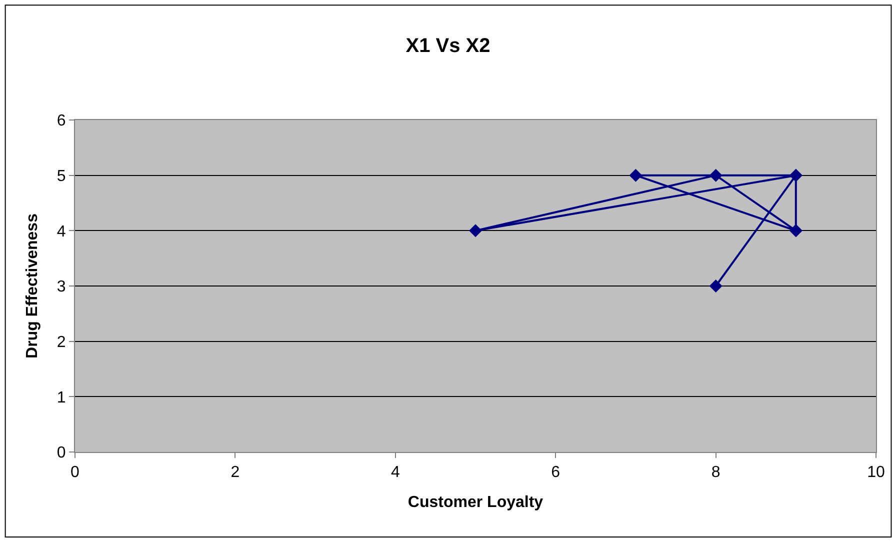 The image size is (896, 542). I want to click on y-tick-label: 3, so click(61, 287).